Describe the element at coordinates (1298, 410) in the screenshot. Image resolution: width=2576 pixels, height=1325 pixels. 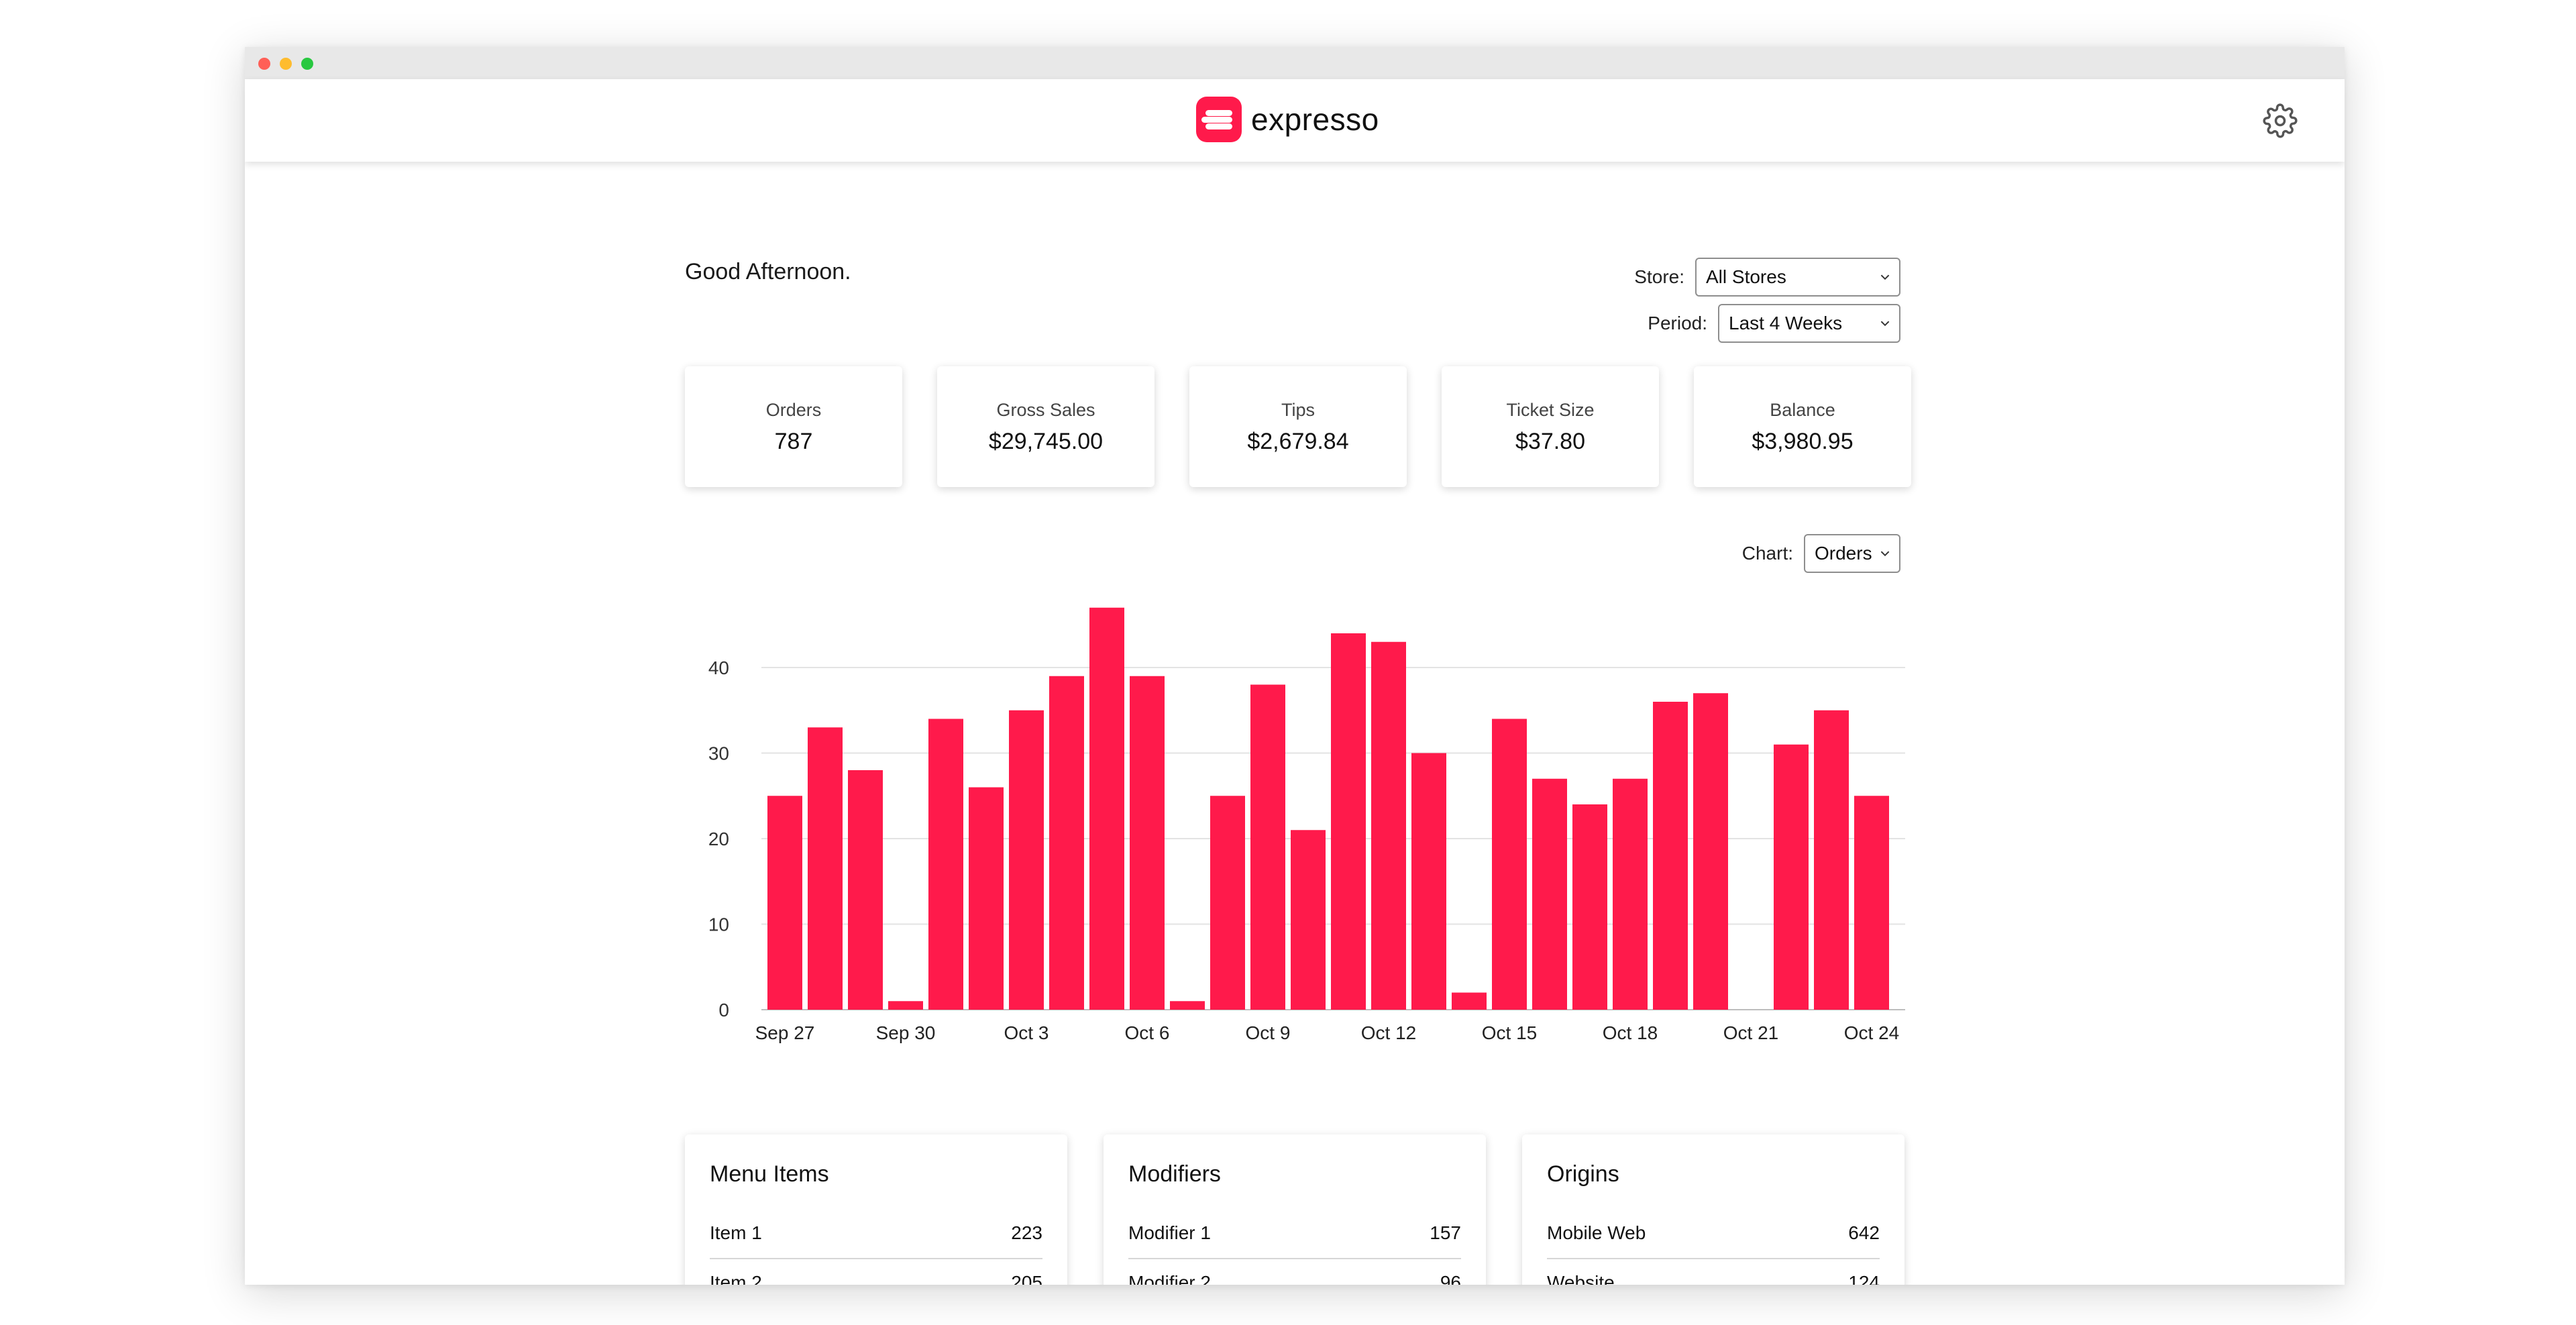
I see `stat-label: Tips` at that location.